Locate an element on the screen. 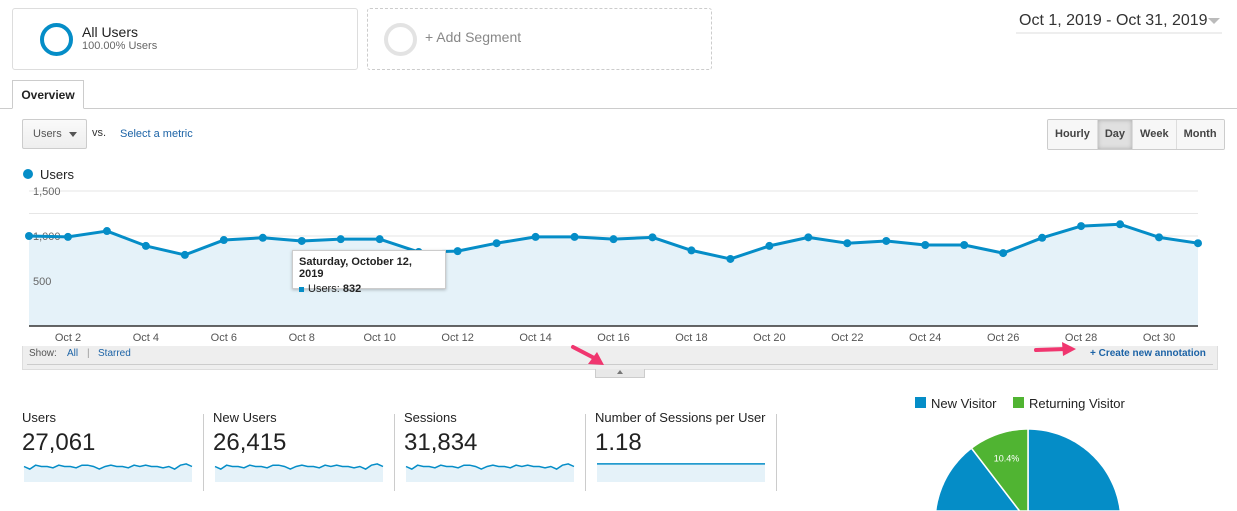  x-tick-label: Oct 8 is located at coordinates (302, 338).